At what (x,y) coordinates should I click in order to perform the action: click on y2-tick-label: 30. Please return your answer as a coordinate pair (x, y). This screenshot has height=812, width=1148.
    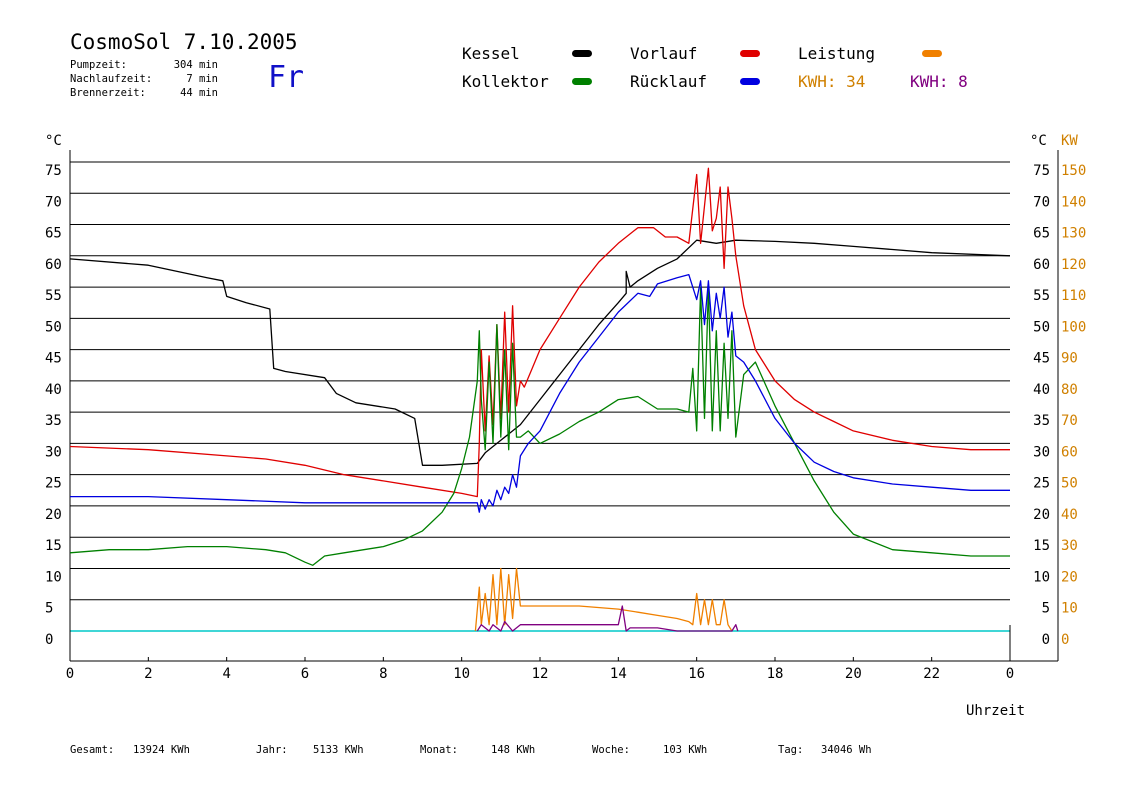
    Looking at the image, I should click on (1069, 546).